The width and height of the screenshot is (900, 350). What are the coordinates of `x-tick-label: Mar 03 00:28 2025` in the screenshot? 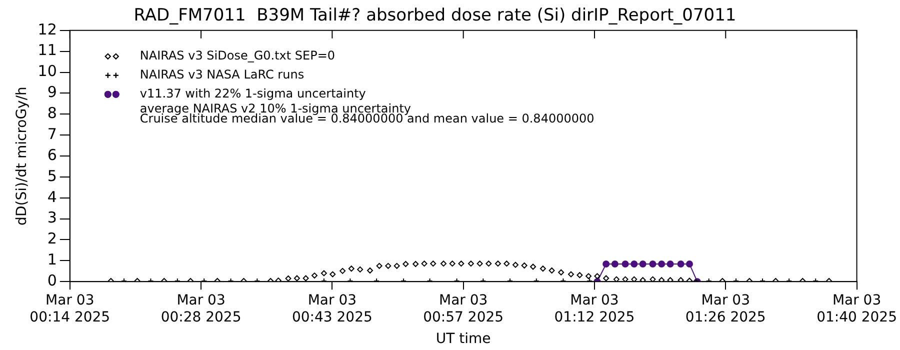 It's located at (201, 309).